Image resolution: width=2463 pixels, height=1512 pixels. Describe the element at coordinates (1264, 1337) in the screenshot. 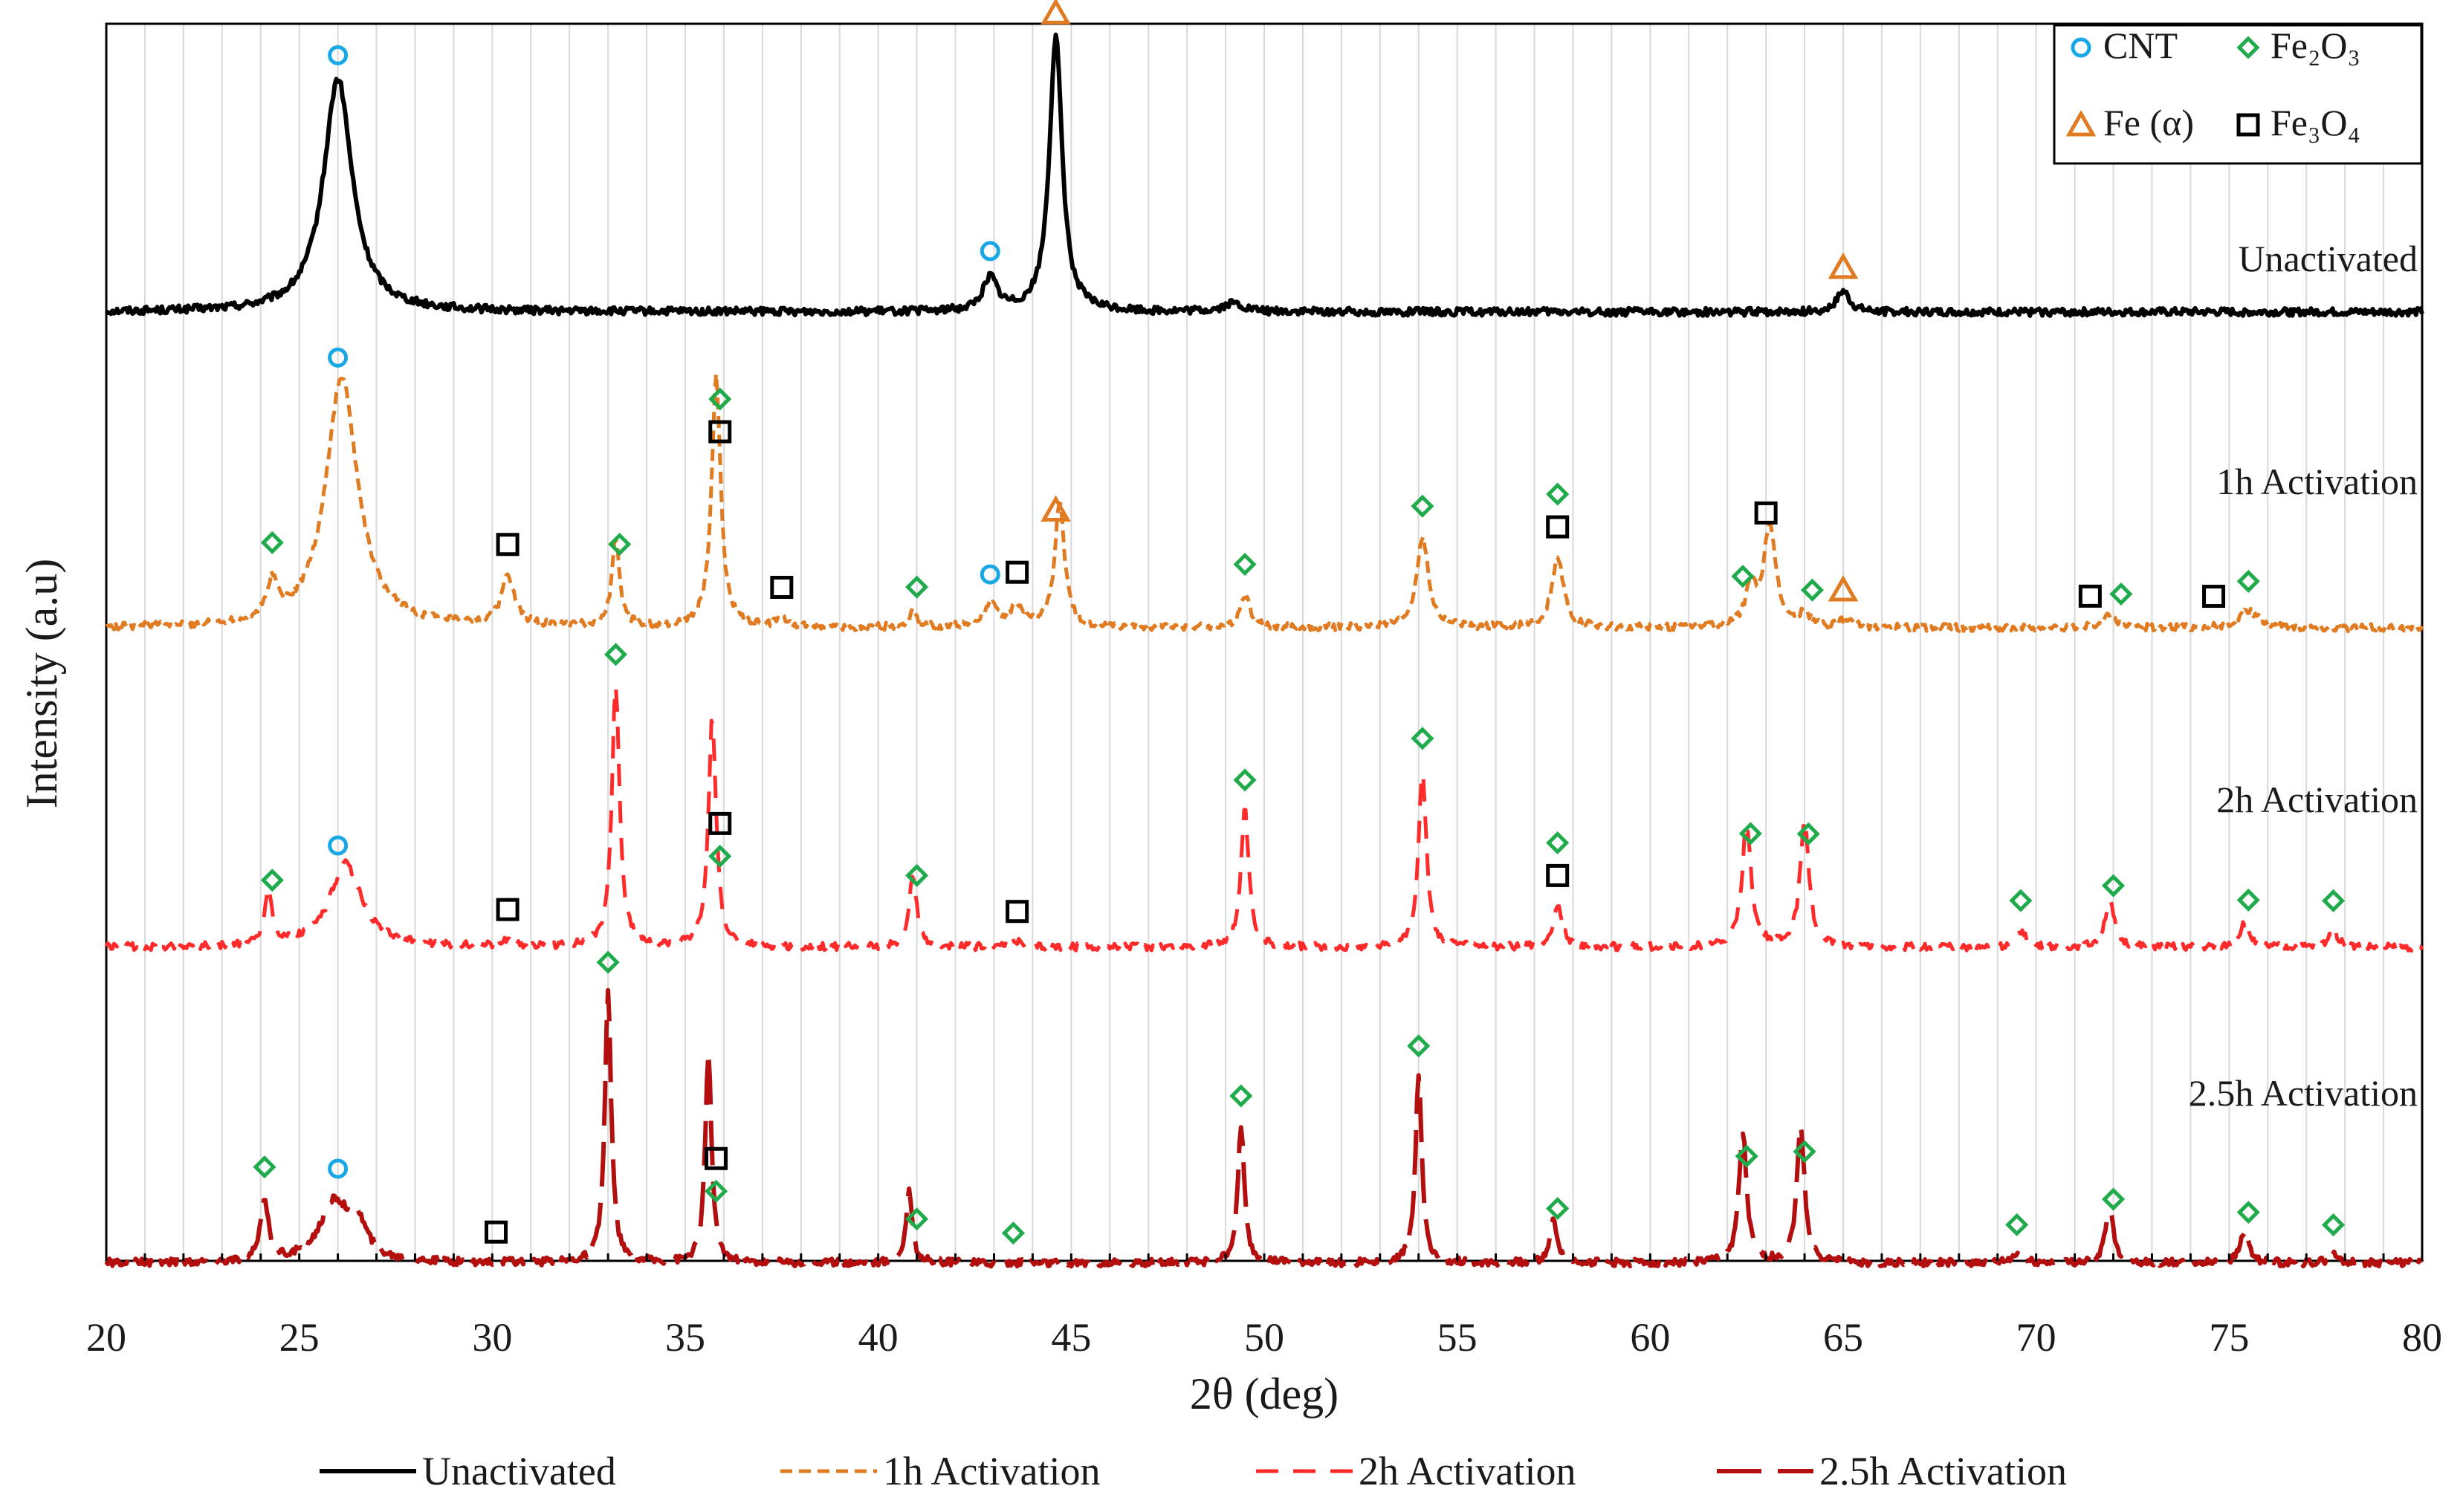

I see `x-tick-label: 50` at that location.